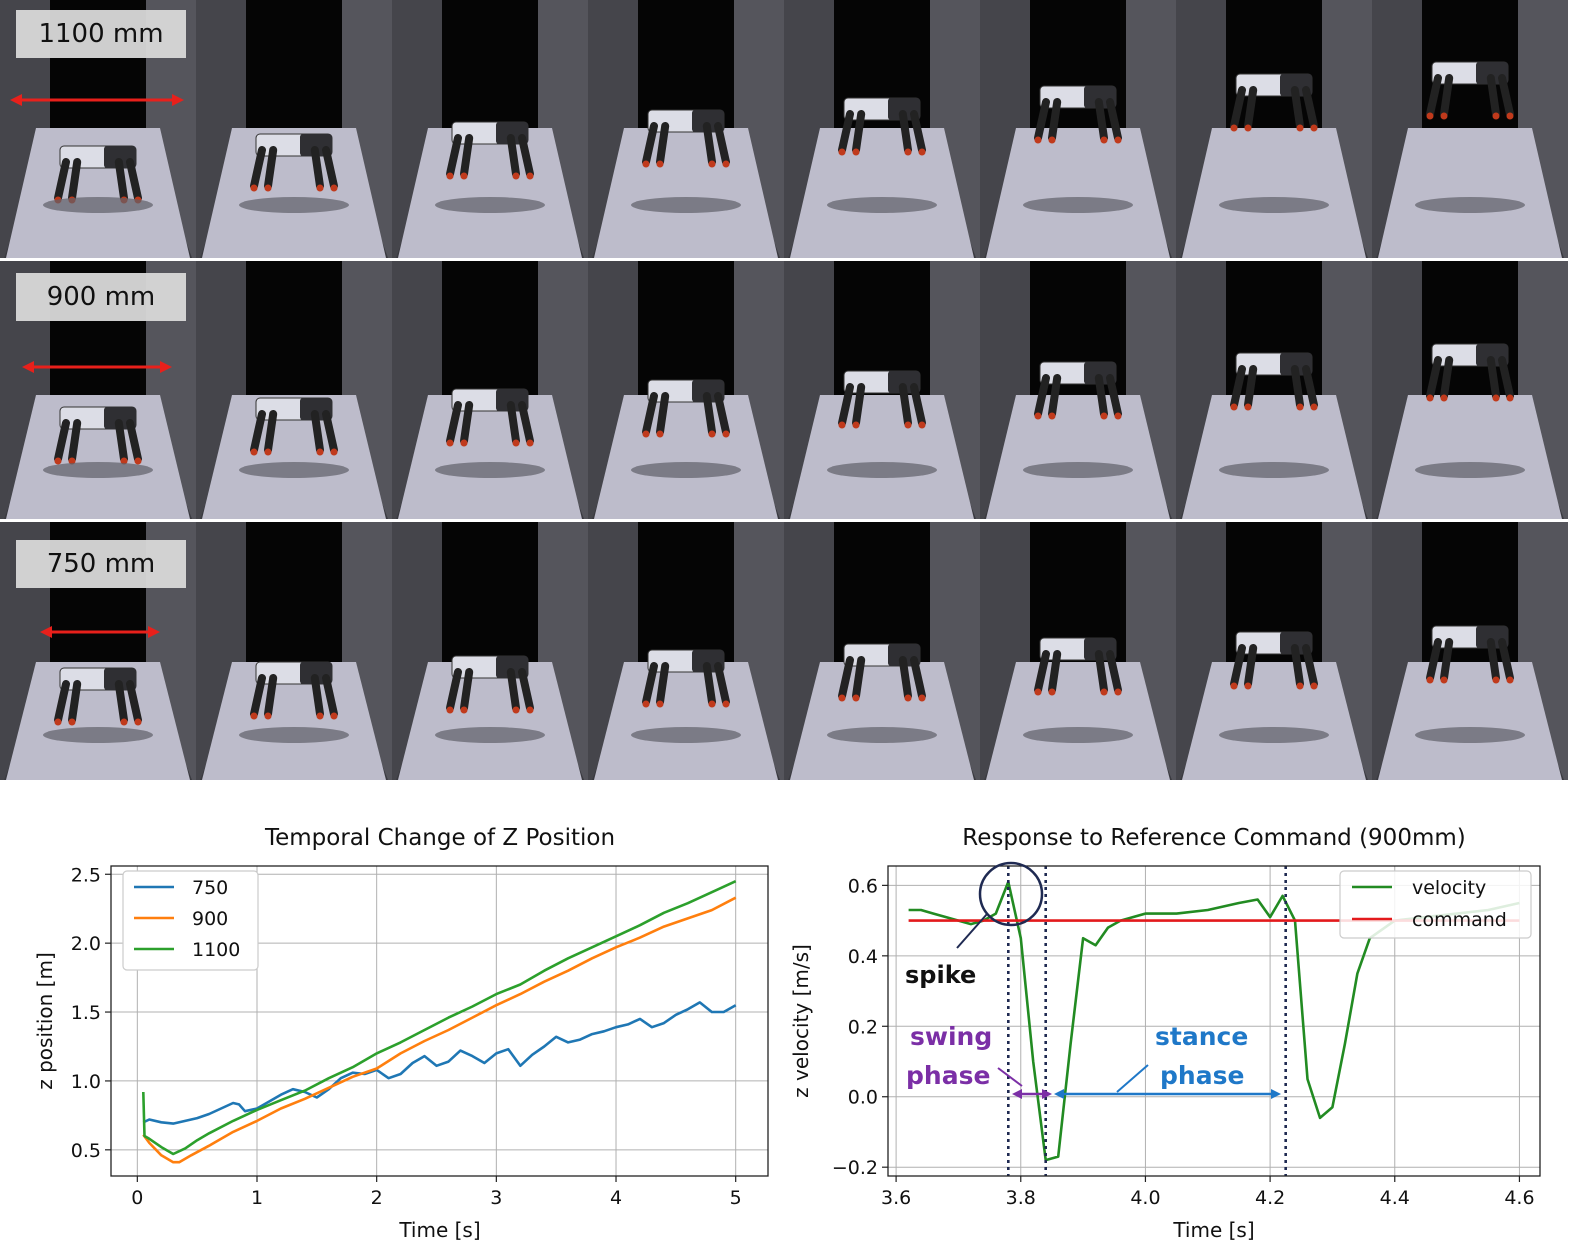  I want to click on x-tick-label: 2, so click(377, 1198).